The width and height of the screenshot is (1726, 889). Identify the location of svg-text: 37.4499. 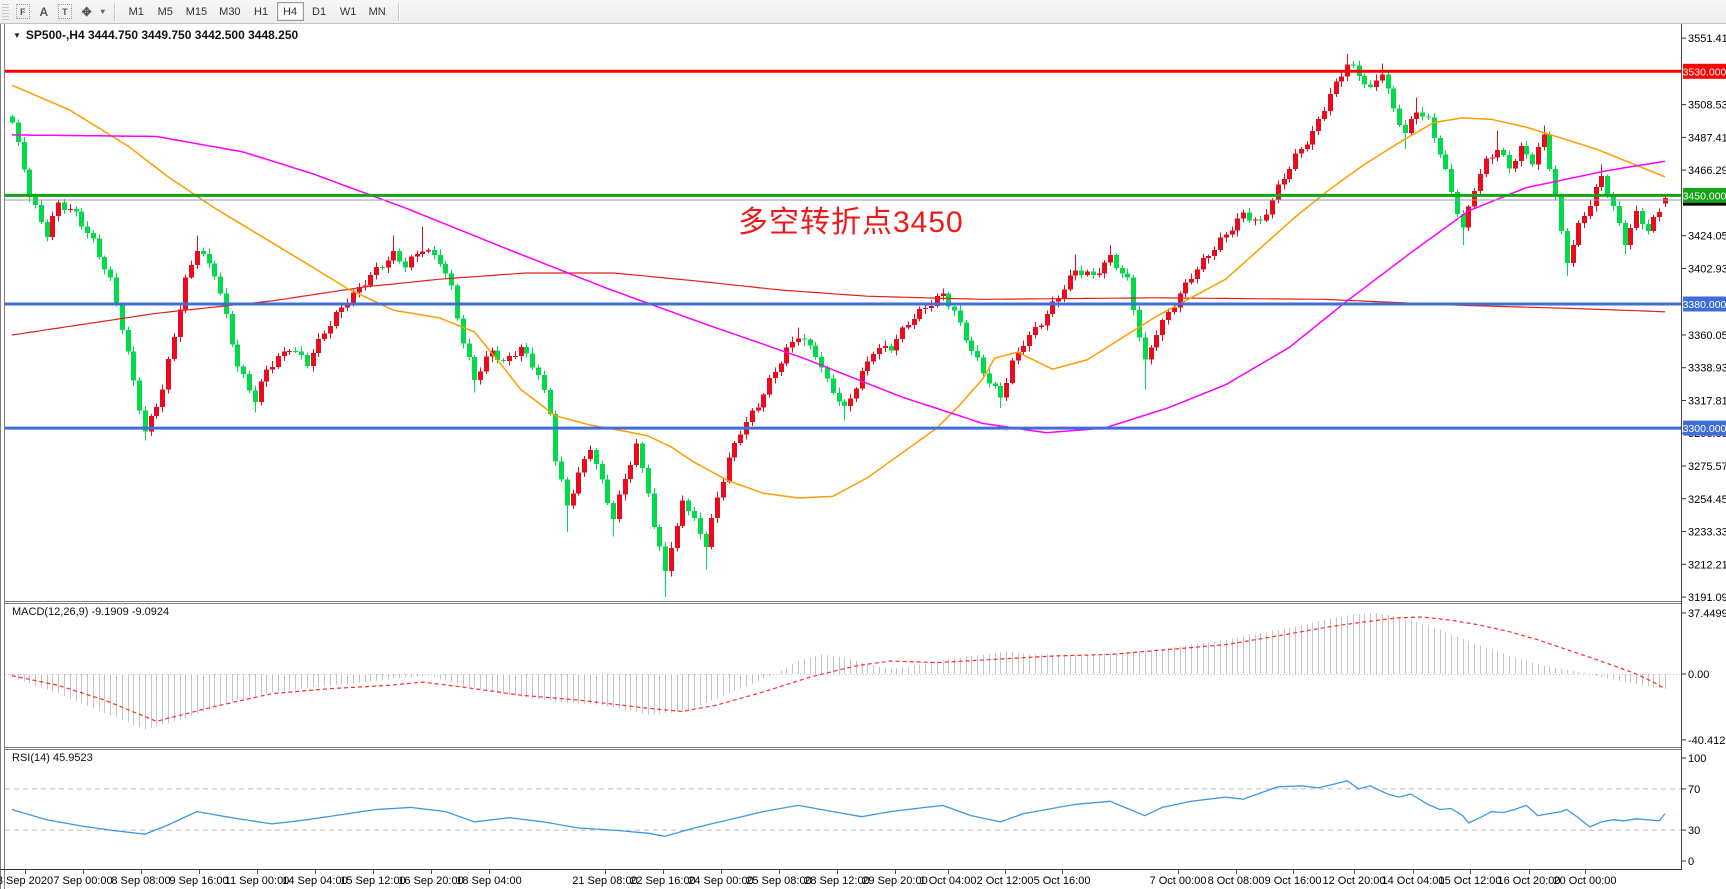
(1707, 614).